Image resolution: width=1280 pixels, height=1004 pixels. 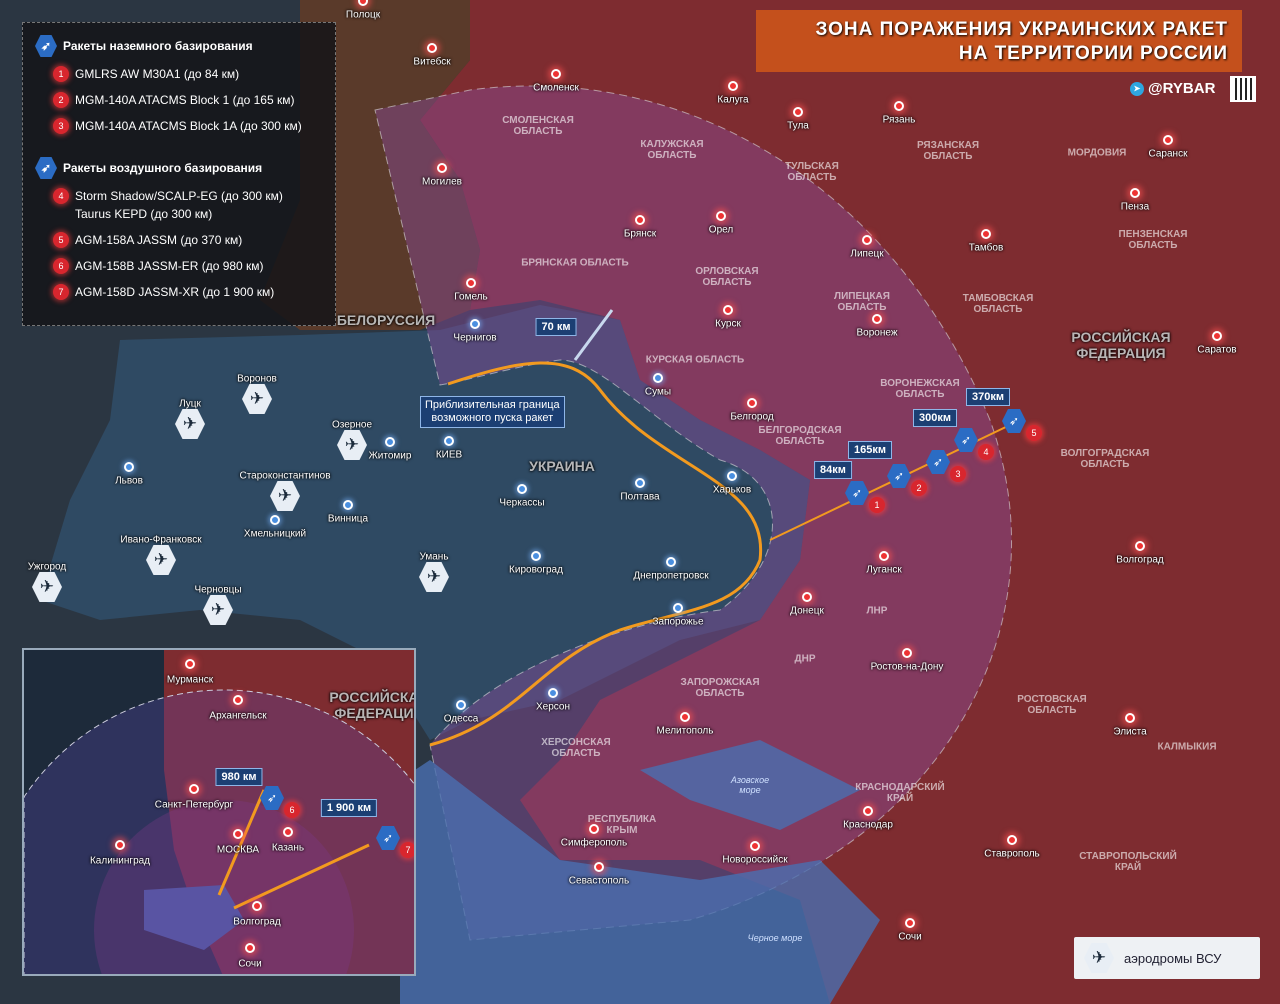 I want to click on country-label: УКРАИНА, so click(x=562, y=466).